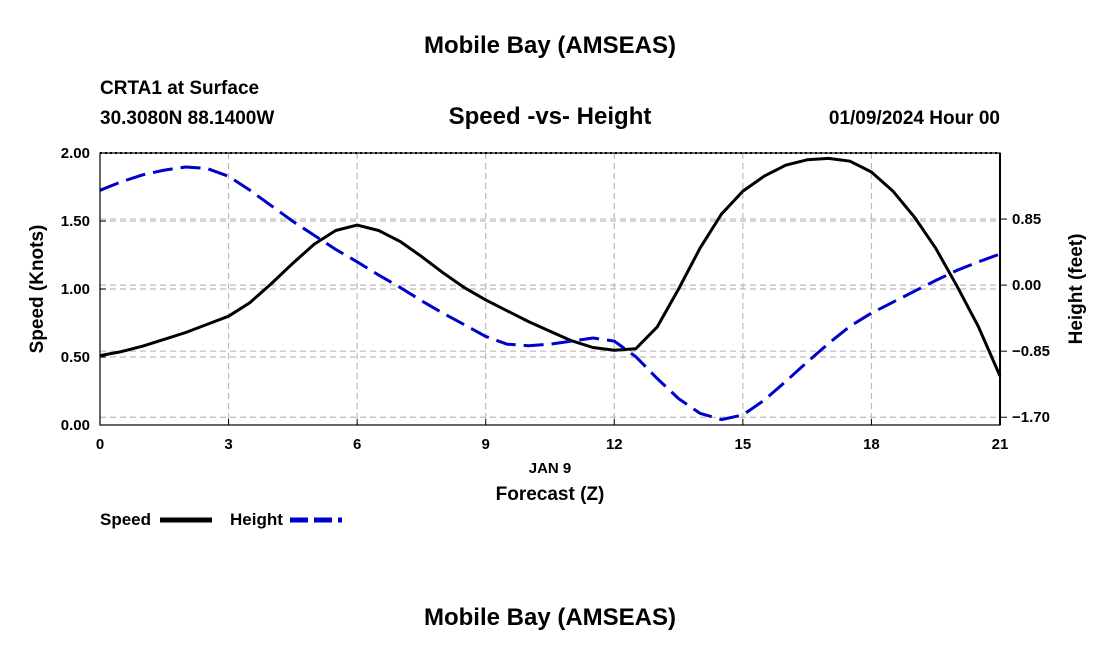  What do you see at coordinates (550, 494) in the screenshot?
I see `x-axis-label: Forecast (Z)` at bounding box center [550, 494].